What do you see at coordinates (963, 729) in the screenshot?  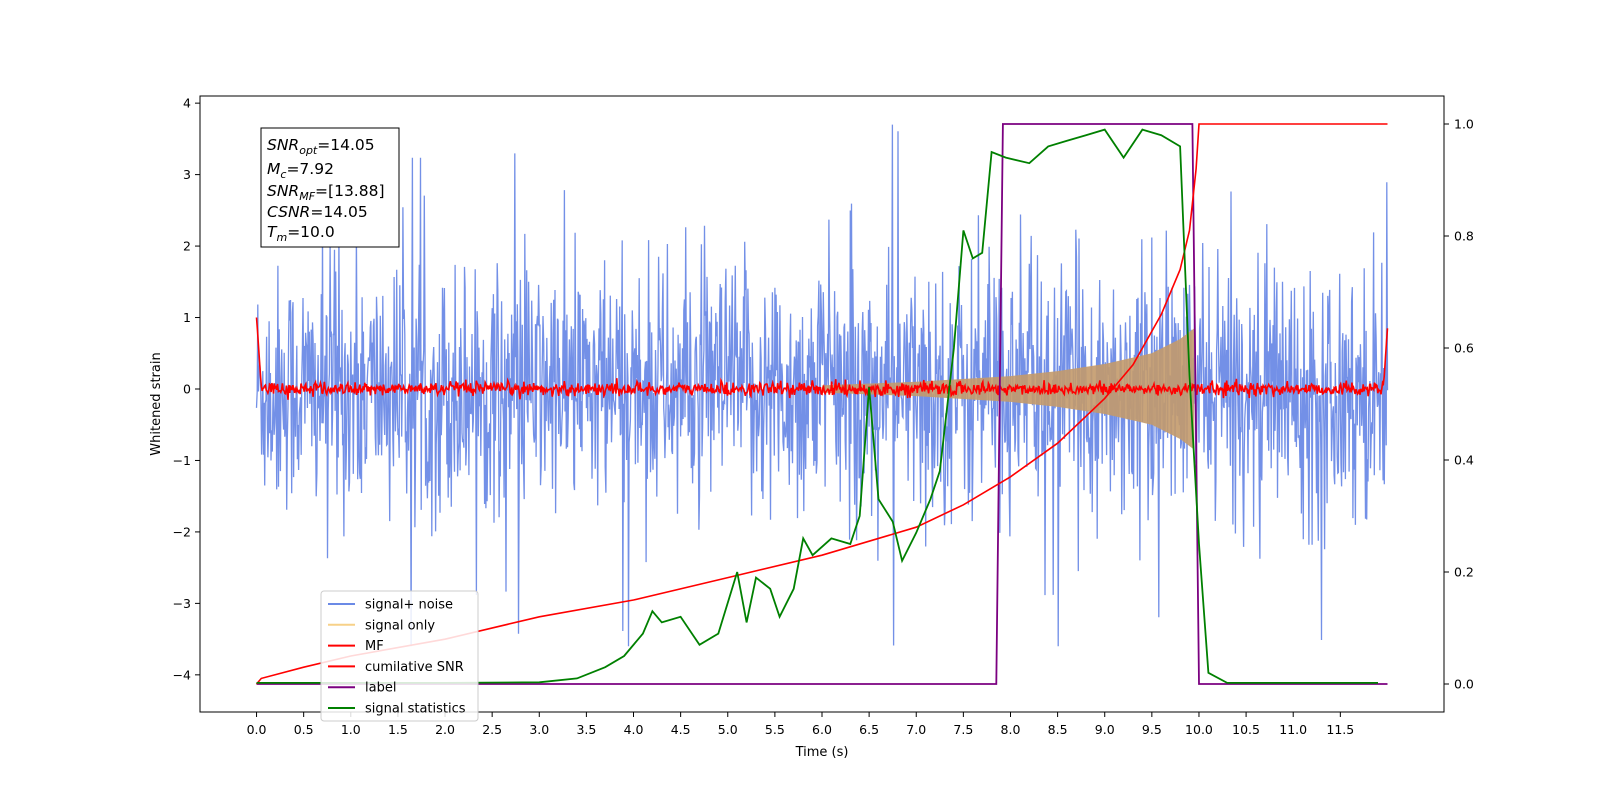 I see `x-tick-label: 7.5` at bounding box center [963, 729].